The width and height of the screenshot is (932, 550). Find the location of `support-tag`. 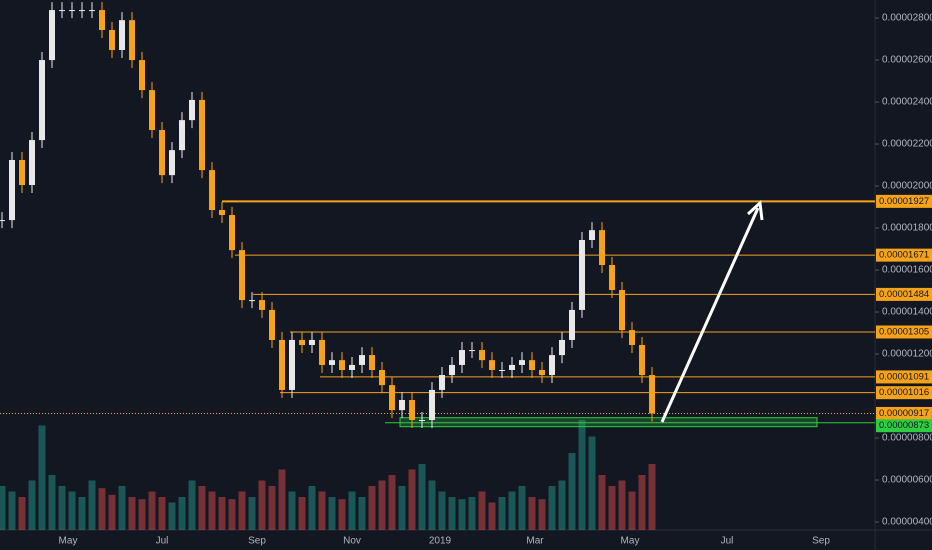

support-tag is located at coordinates (904, 426).